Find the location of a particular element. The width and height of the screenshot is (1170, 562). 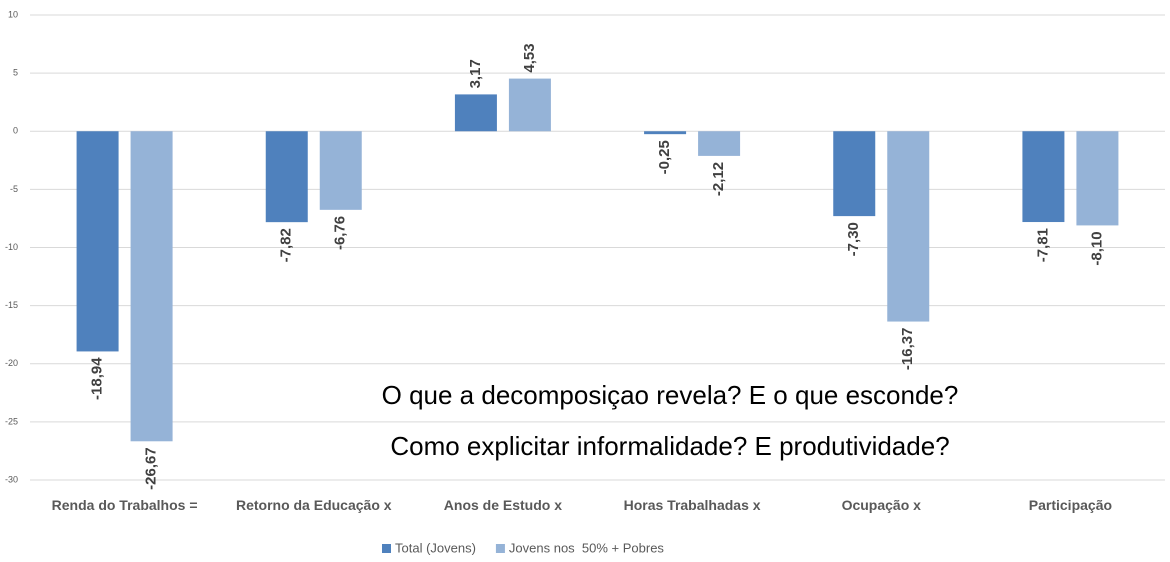

y-tick-label: -30 is located at coordinates (11, 479).